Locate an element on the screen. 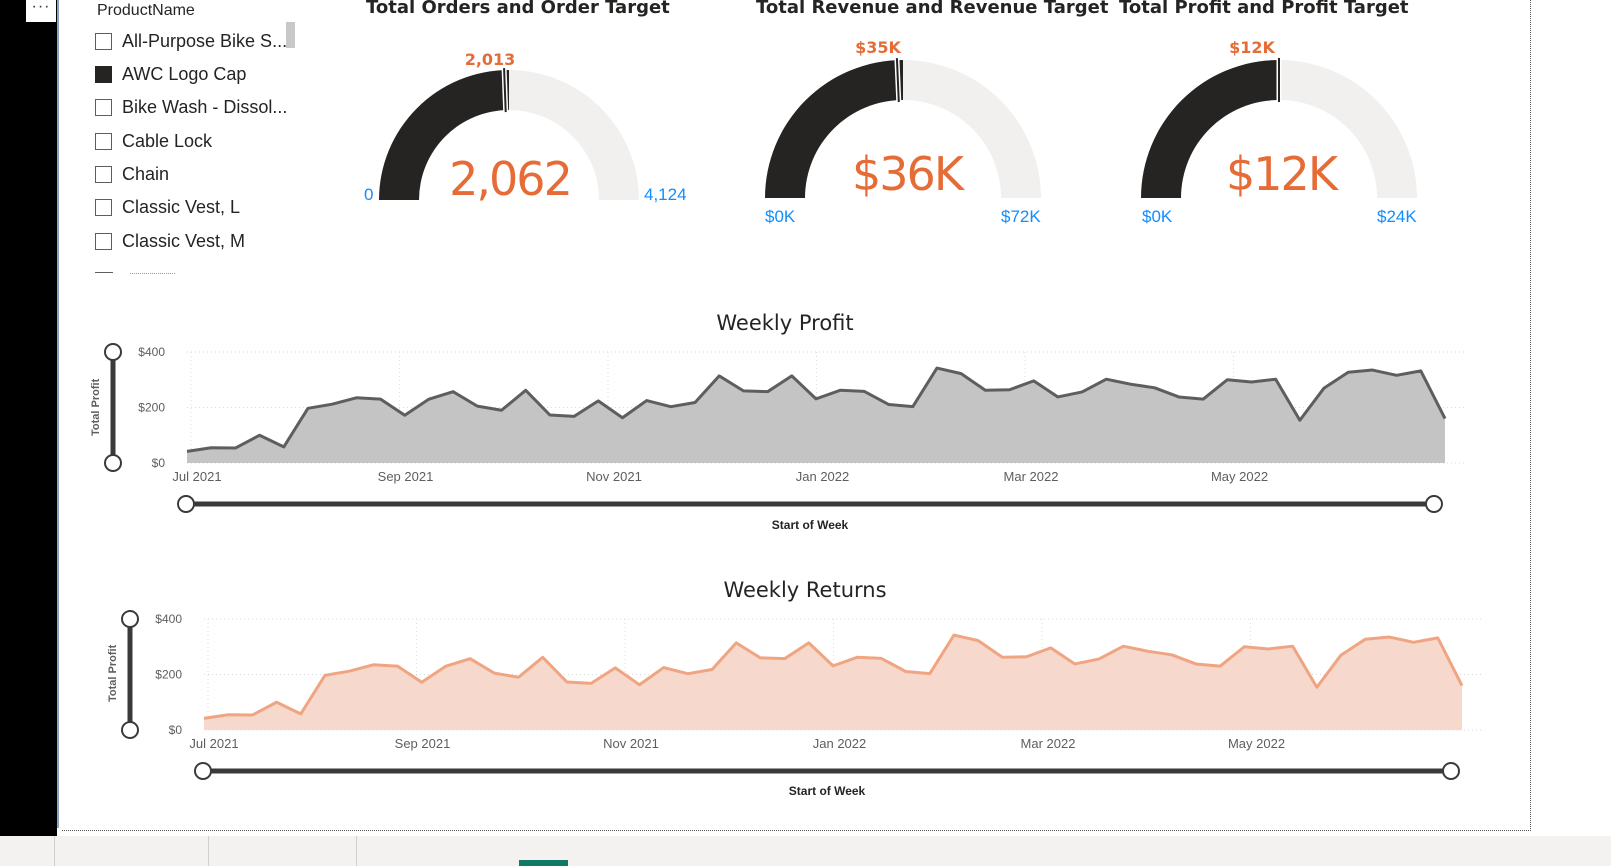 The width and height of the screenshot is (1611, 866). slicer-item: Cable Lock is located at coordinates (153, 141).